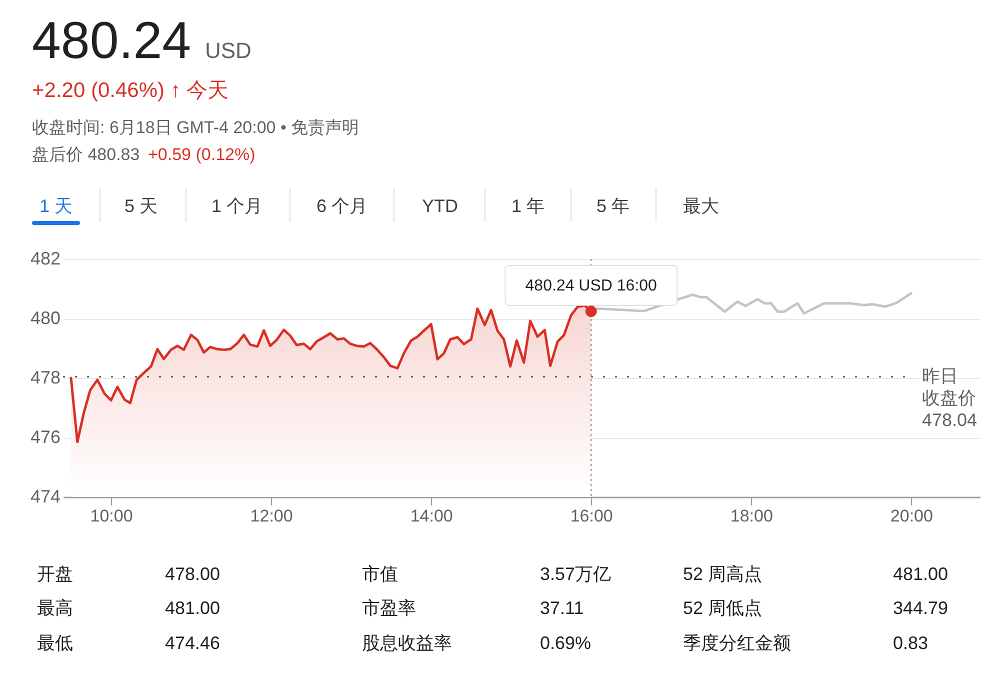 Image resolution: width=1000 pixels, height=683 pixels. Describe the element at coordinates (722, 608) in the screenshot. I see `text: 52 周低点` at that location.